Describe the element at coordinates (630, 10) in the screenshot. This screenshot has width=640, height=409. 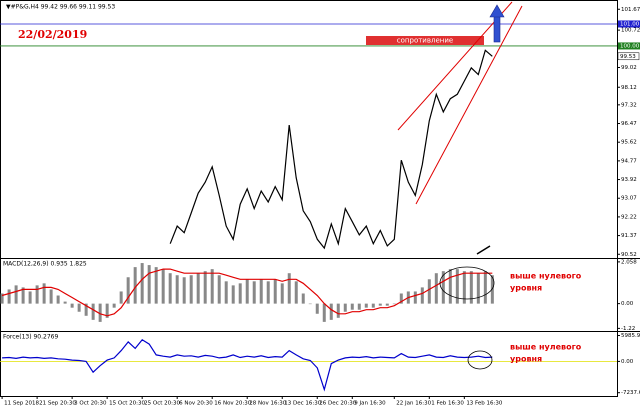
I see `y-tick-label: 101.67` at that location.